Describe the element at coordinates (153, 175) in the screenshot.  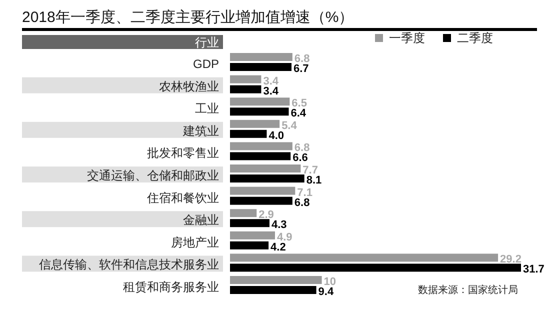
I see `y-tick-label: 交通运输、仓储和邮政业` at that location.